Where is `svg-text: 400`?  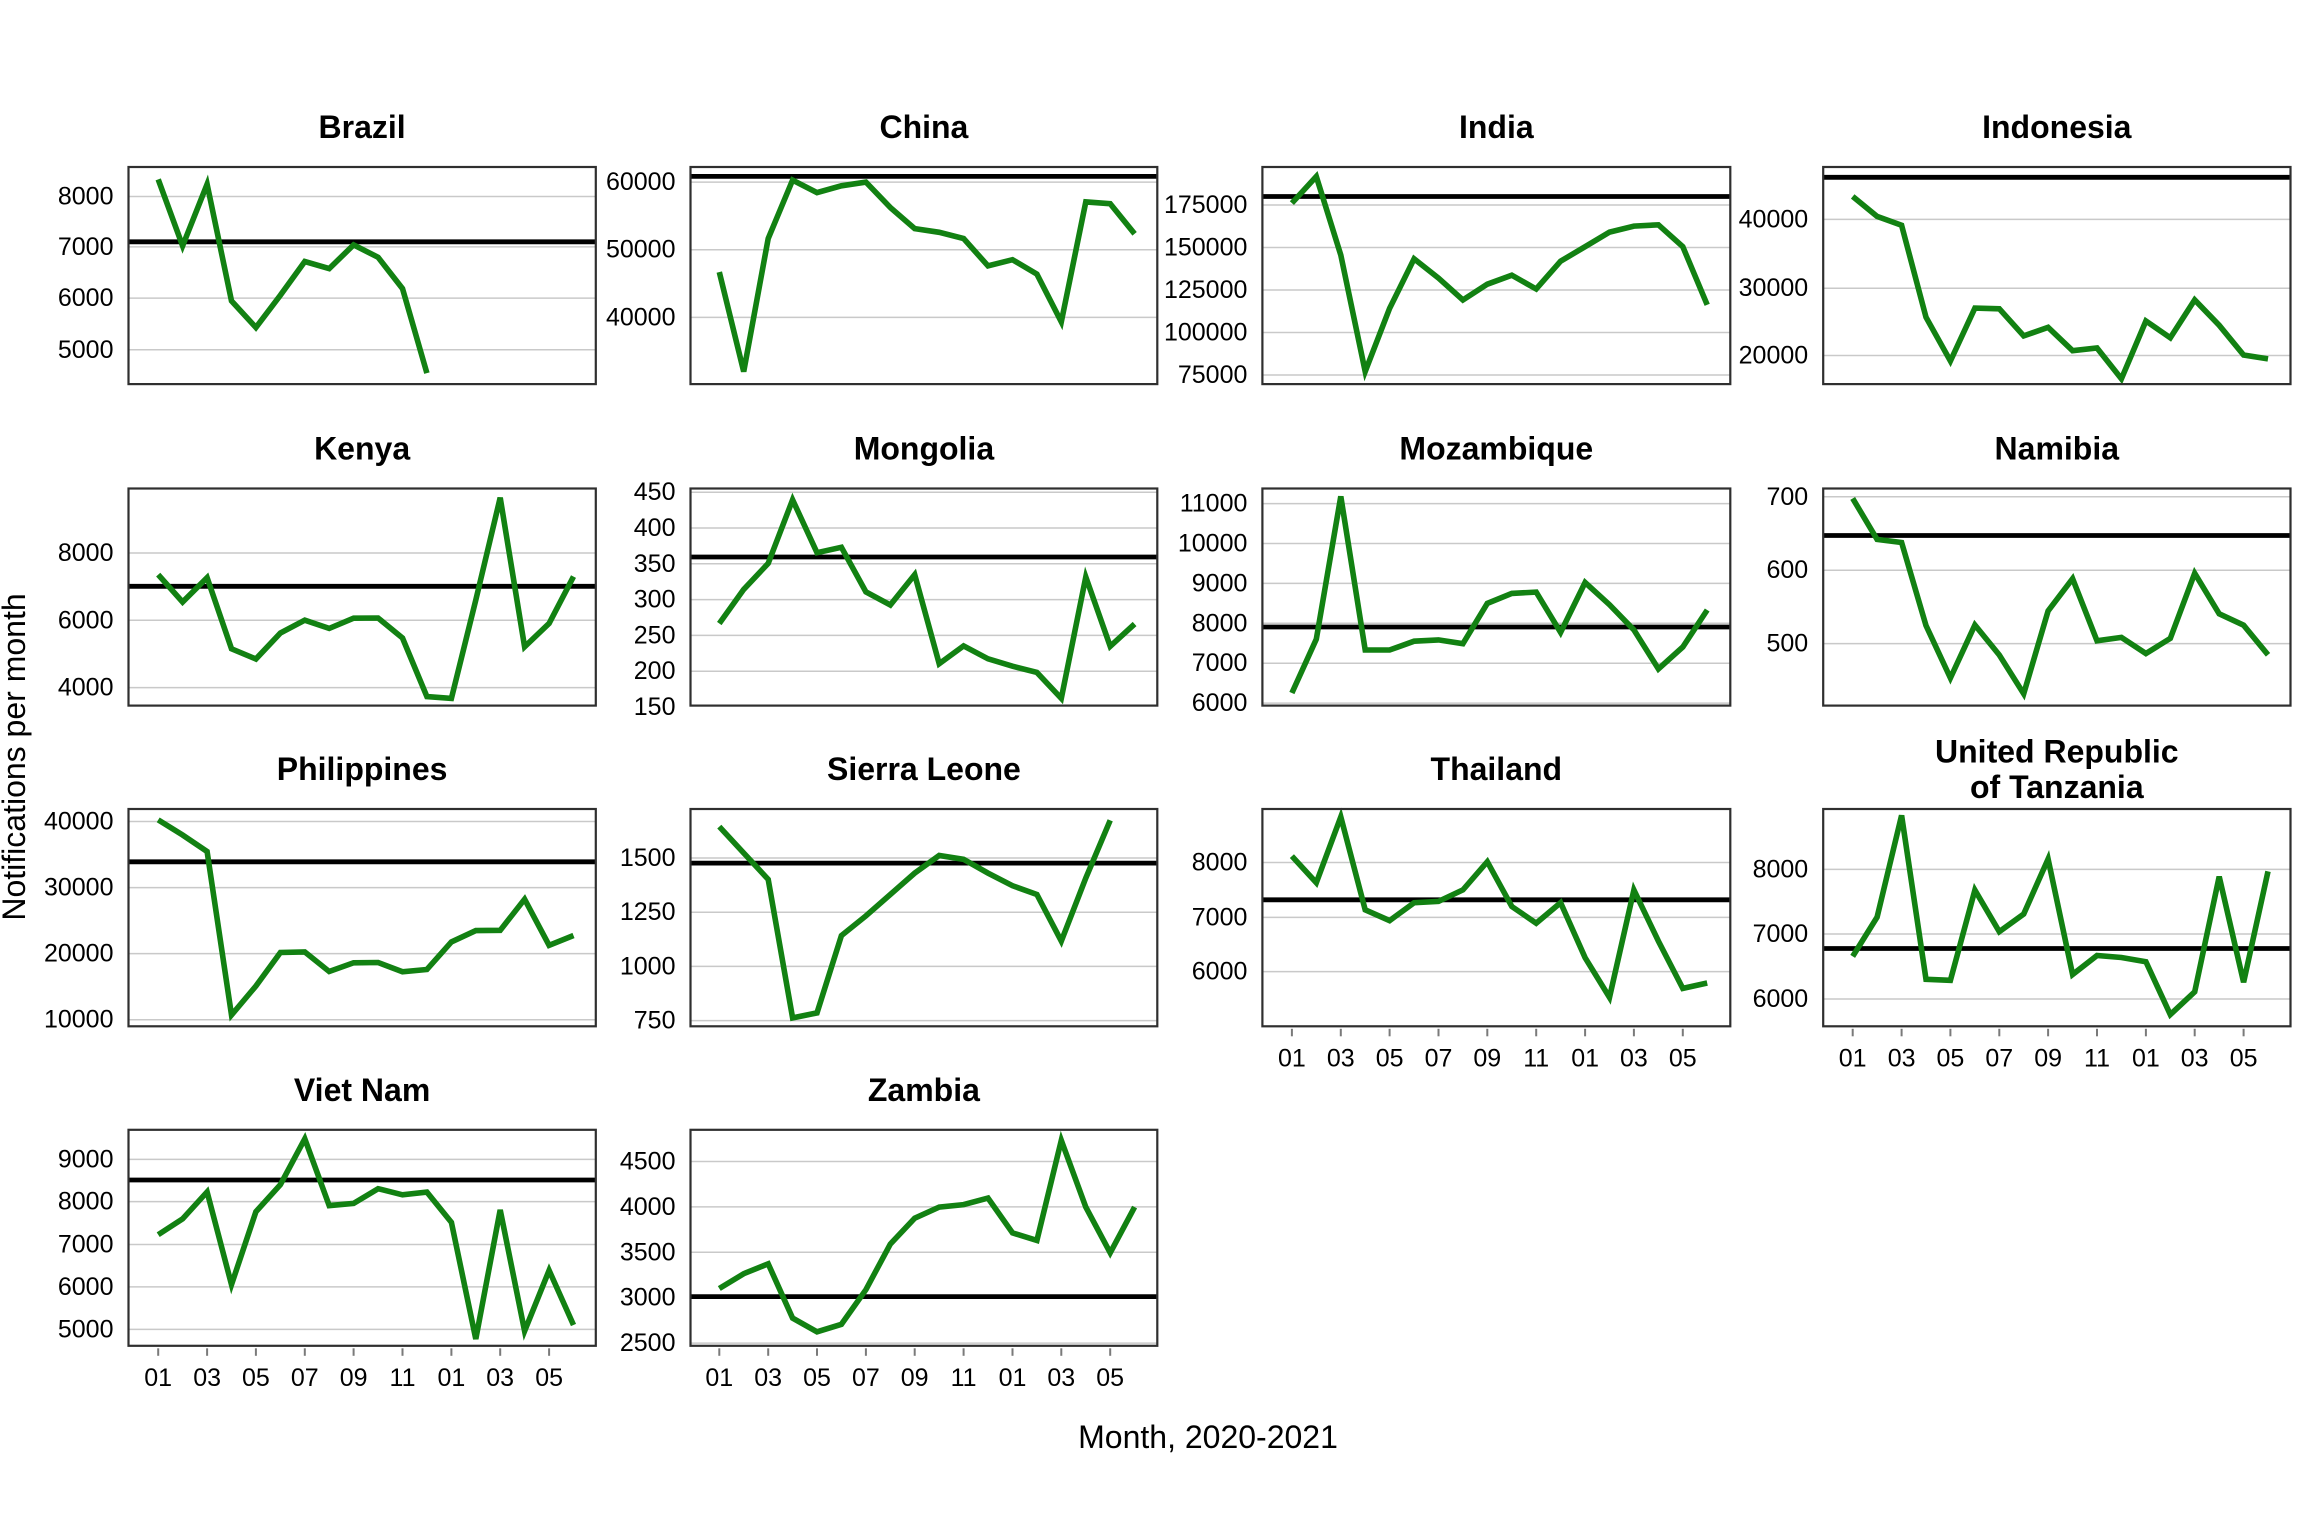 svg-text: 400 is located at coordinates (655, 528).